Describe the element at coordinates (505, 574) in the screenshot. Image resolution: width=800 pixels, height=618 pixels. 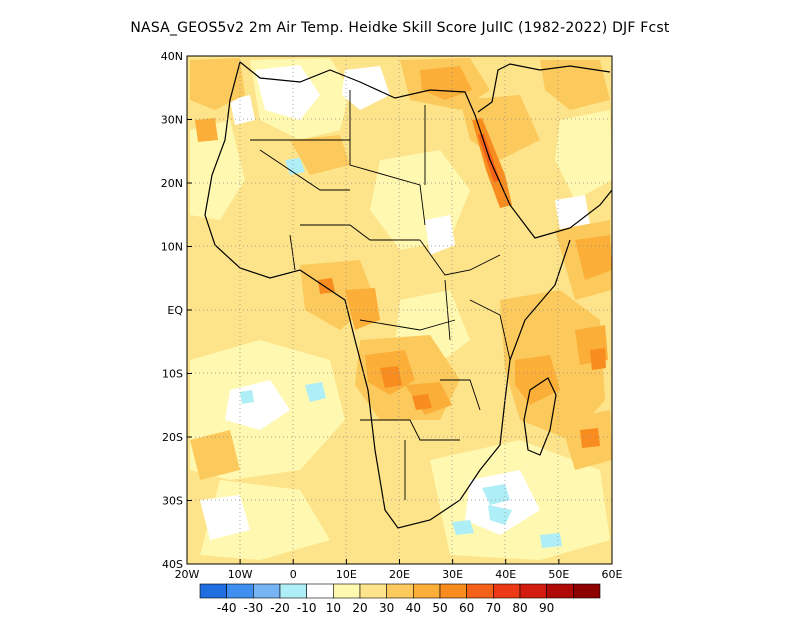
I see `x-tick-label: 40E` at that location.